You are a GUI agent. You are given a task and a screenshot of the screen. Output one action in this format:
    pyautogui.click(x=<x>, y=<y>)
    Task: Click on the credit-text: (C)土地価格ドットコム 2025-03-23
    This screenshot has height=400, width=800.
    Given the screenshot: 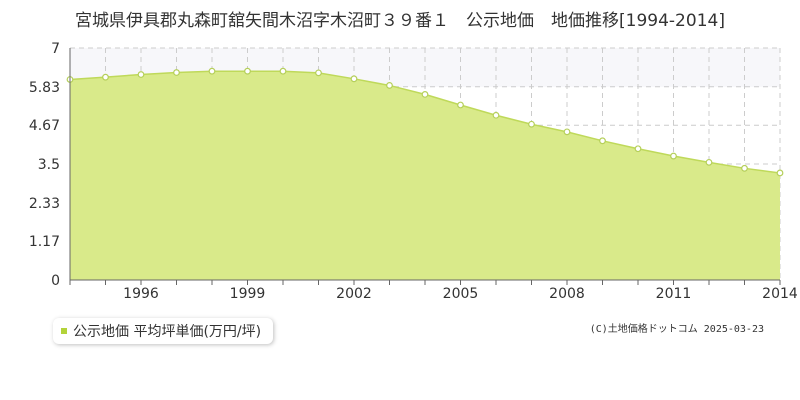 What is the action you would take?
    pyautogui.click(x=676, y=329)
    